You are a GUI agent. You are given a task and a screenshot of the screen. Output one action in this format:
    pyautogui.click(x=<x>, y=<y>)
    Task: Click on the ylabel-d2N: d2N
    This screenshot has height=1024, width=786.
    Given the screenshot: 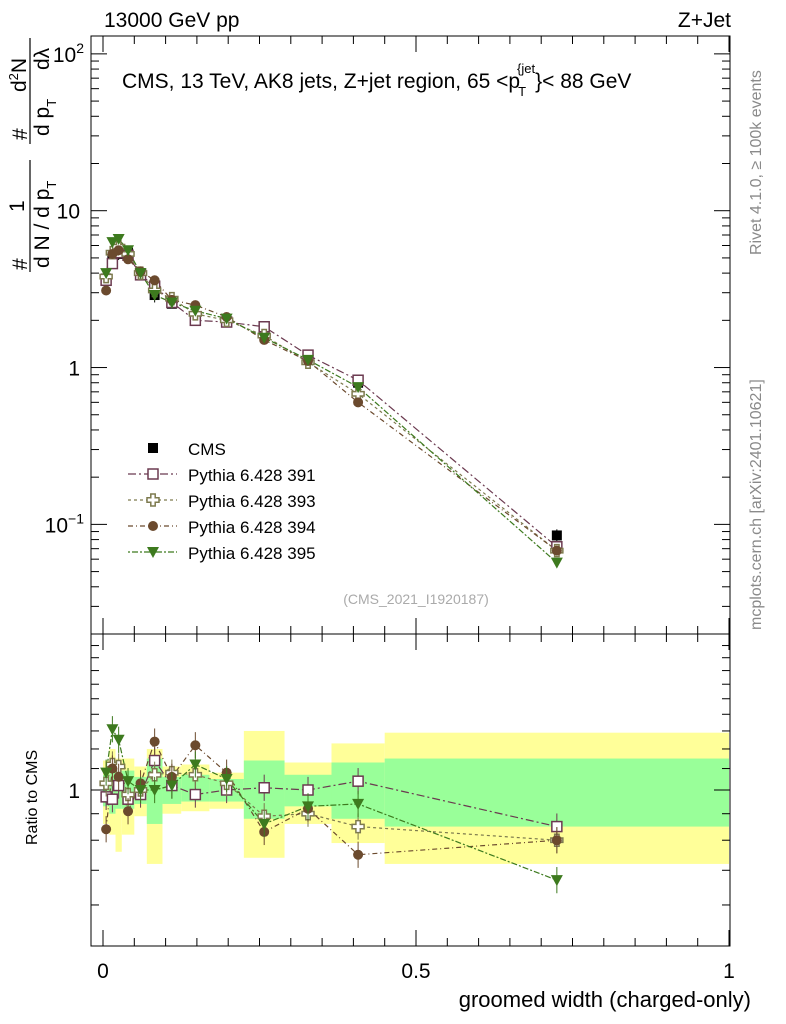 What is the action you would take?
    pyautogui.click(x=18, y=75)
    